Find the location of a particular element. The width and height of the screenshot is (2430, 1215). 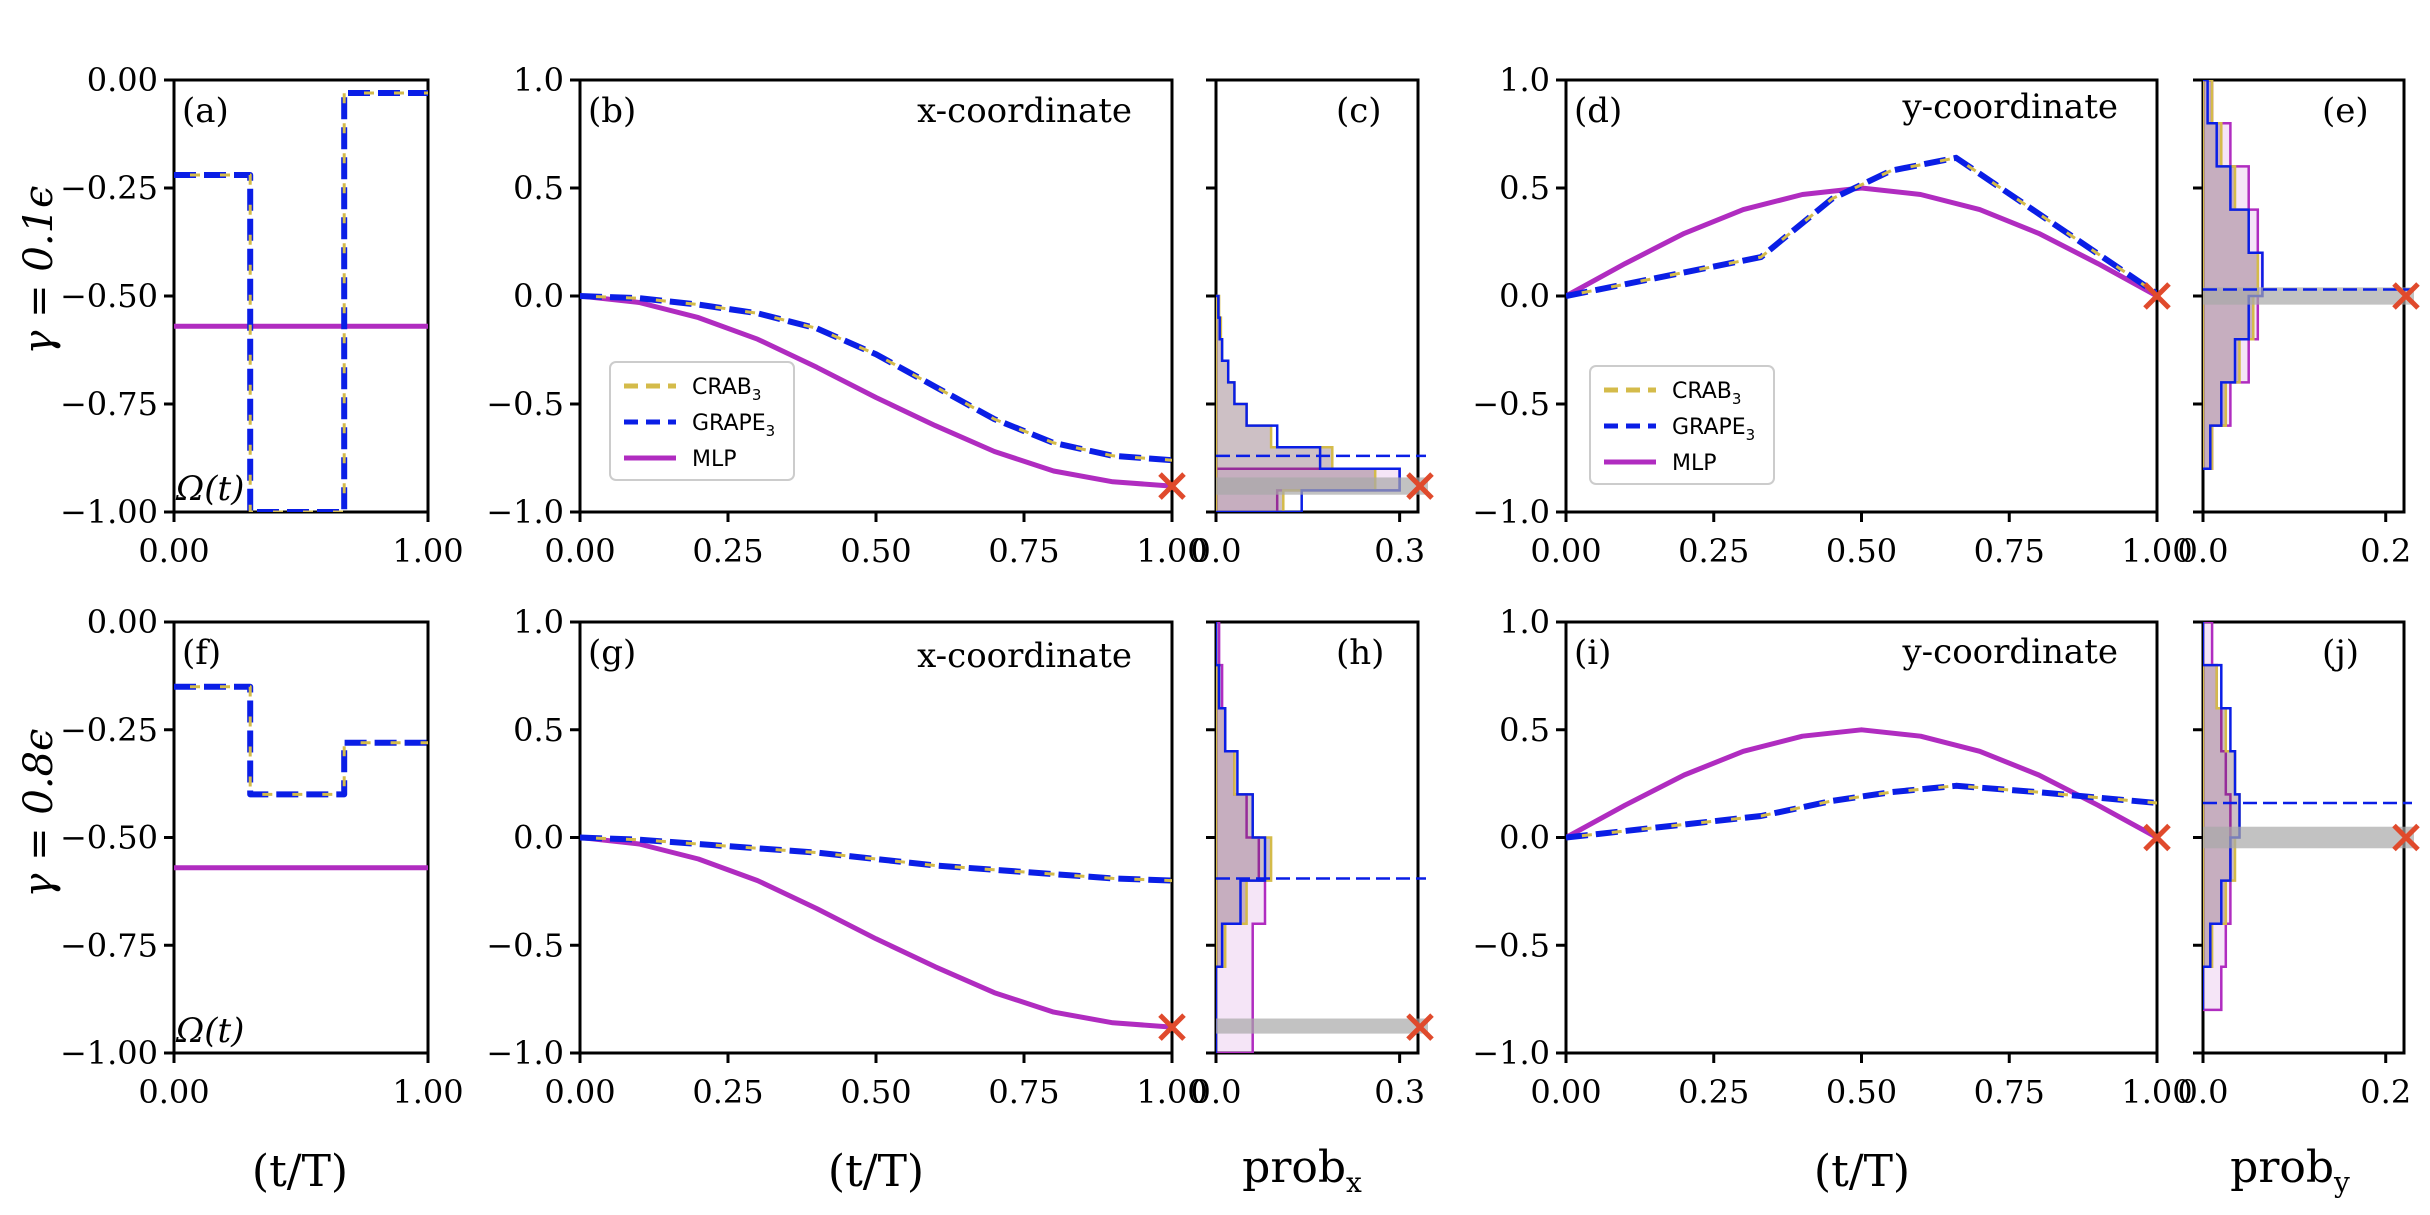

omega-label: Ω(t) is located at coordinates (209, 1031).